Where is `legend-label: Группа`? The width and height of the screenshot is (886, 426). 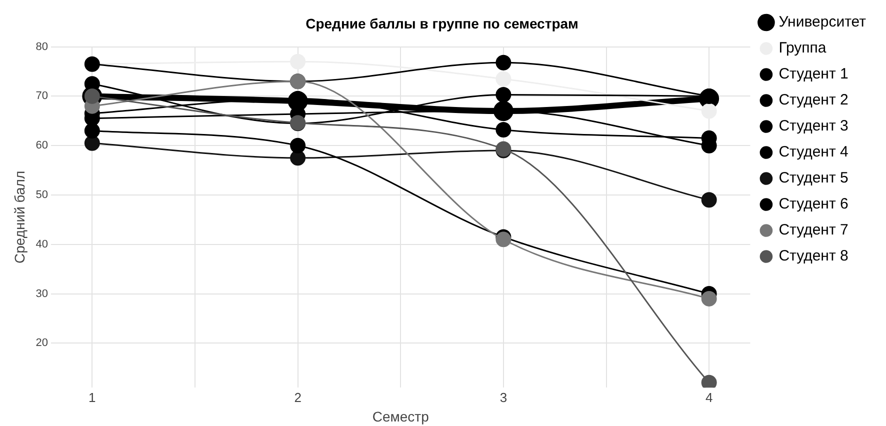 legend-label: Группа is located at coordinates (802, 48).